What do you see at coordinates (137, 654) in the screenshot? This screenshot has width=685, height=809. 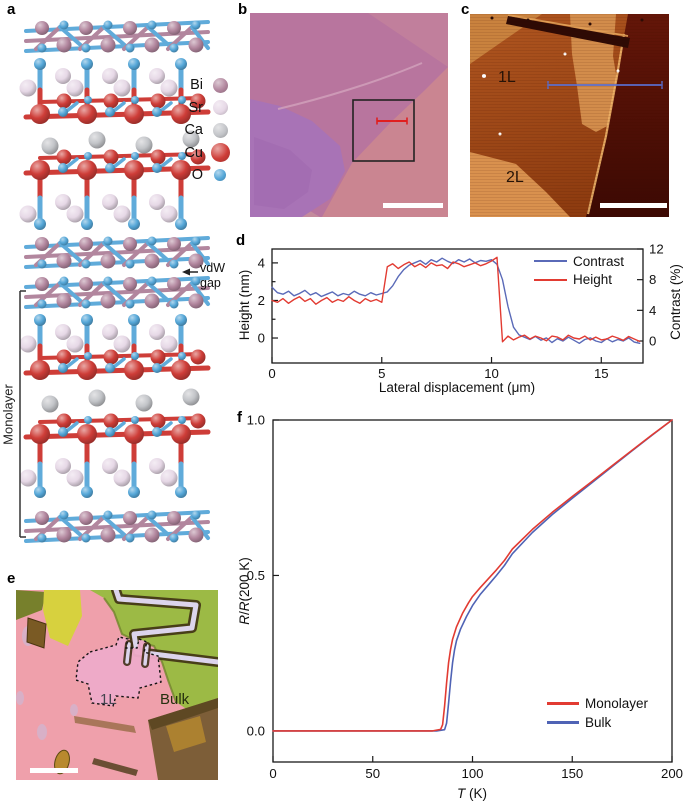 I see `electrode-tips` at bounding box center [137, 654].